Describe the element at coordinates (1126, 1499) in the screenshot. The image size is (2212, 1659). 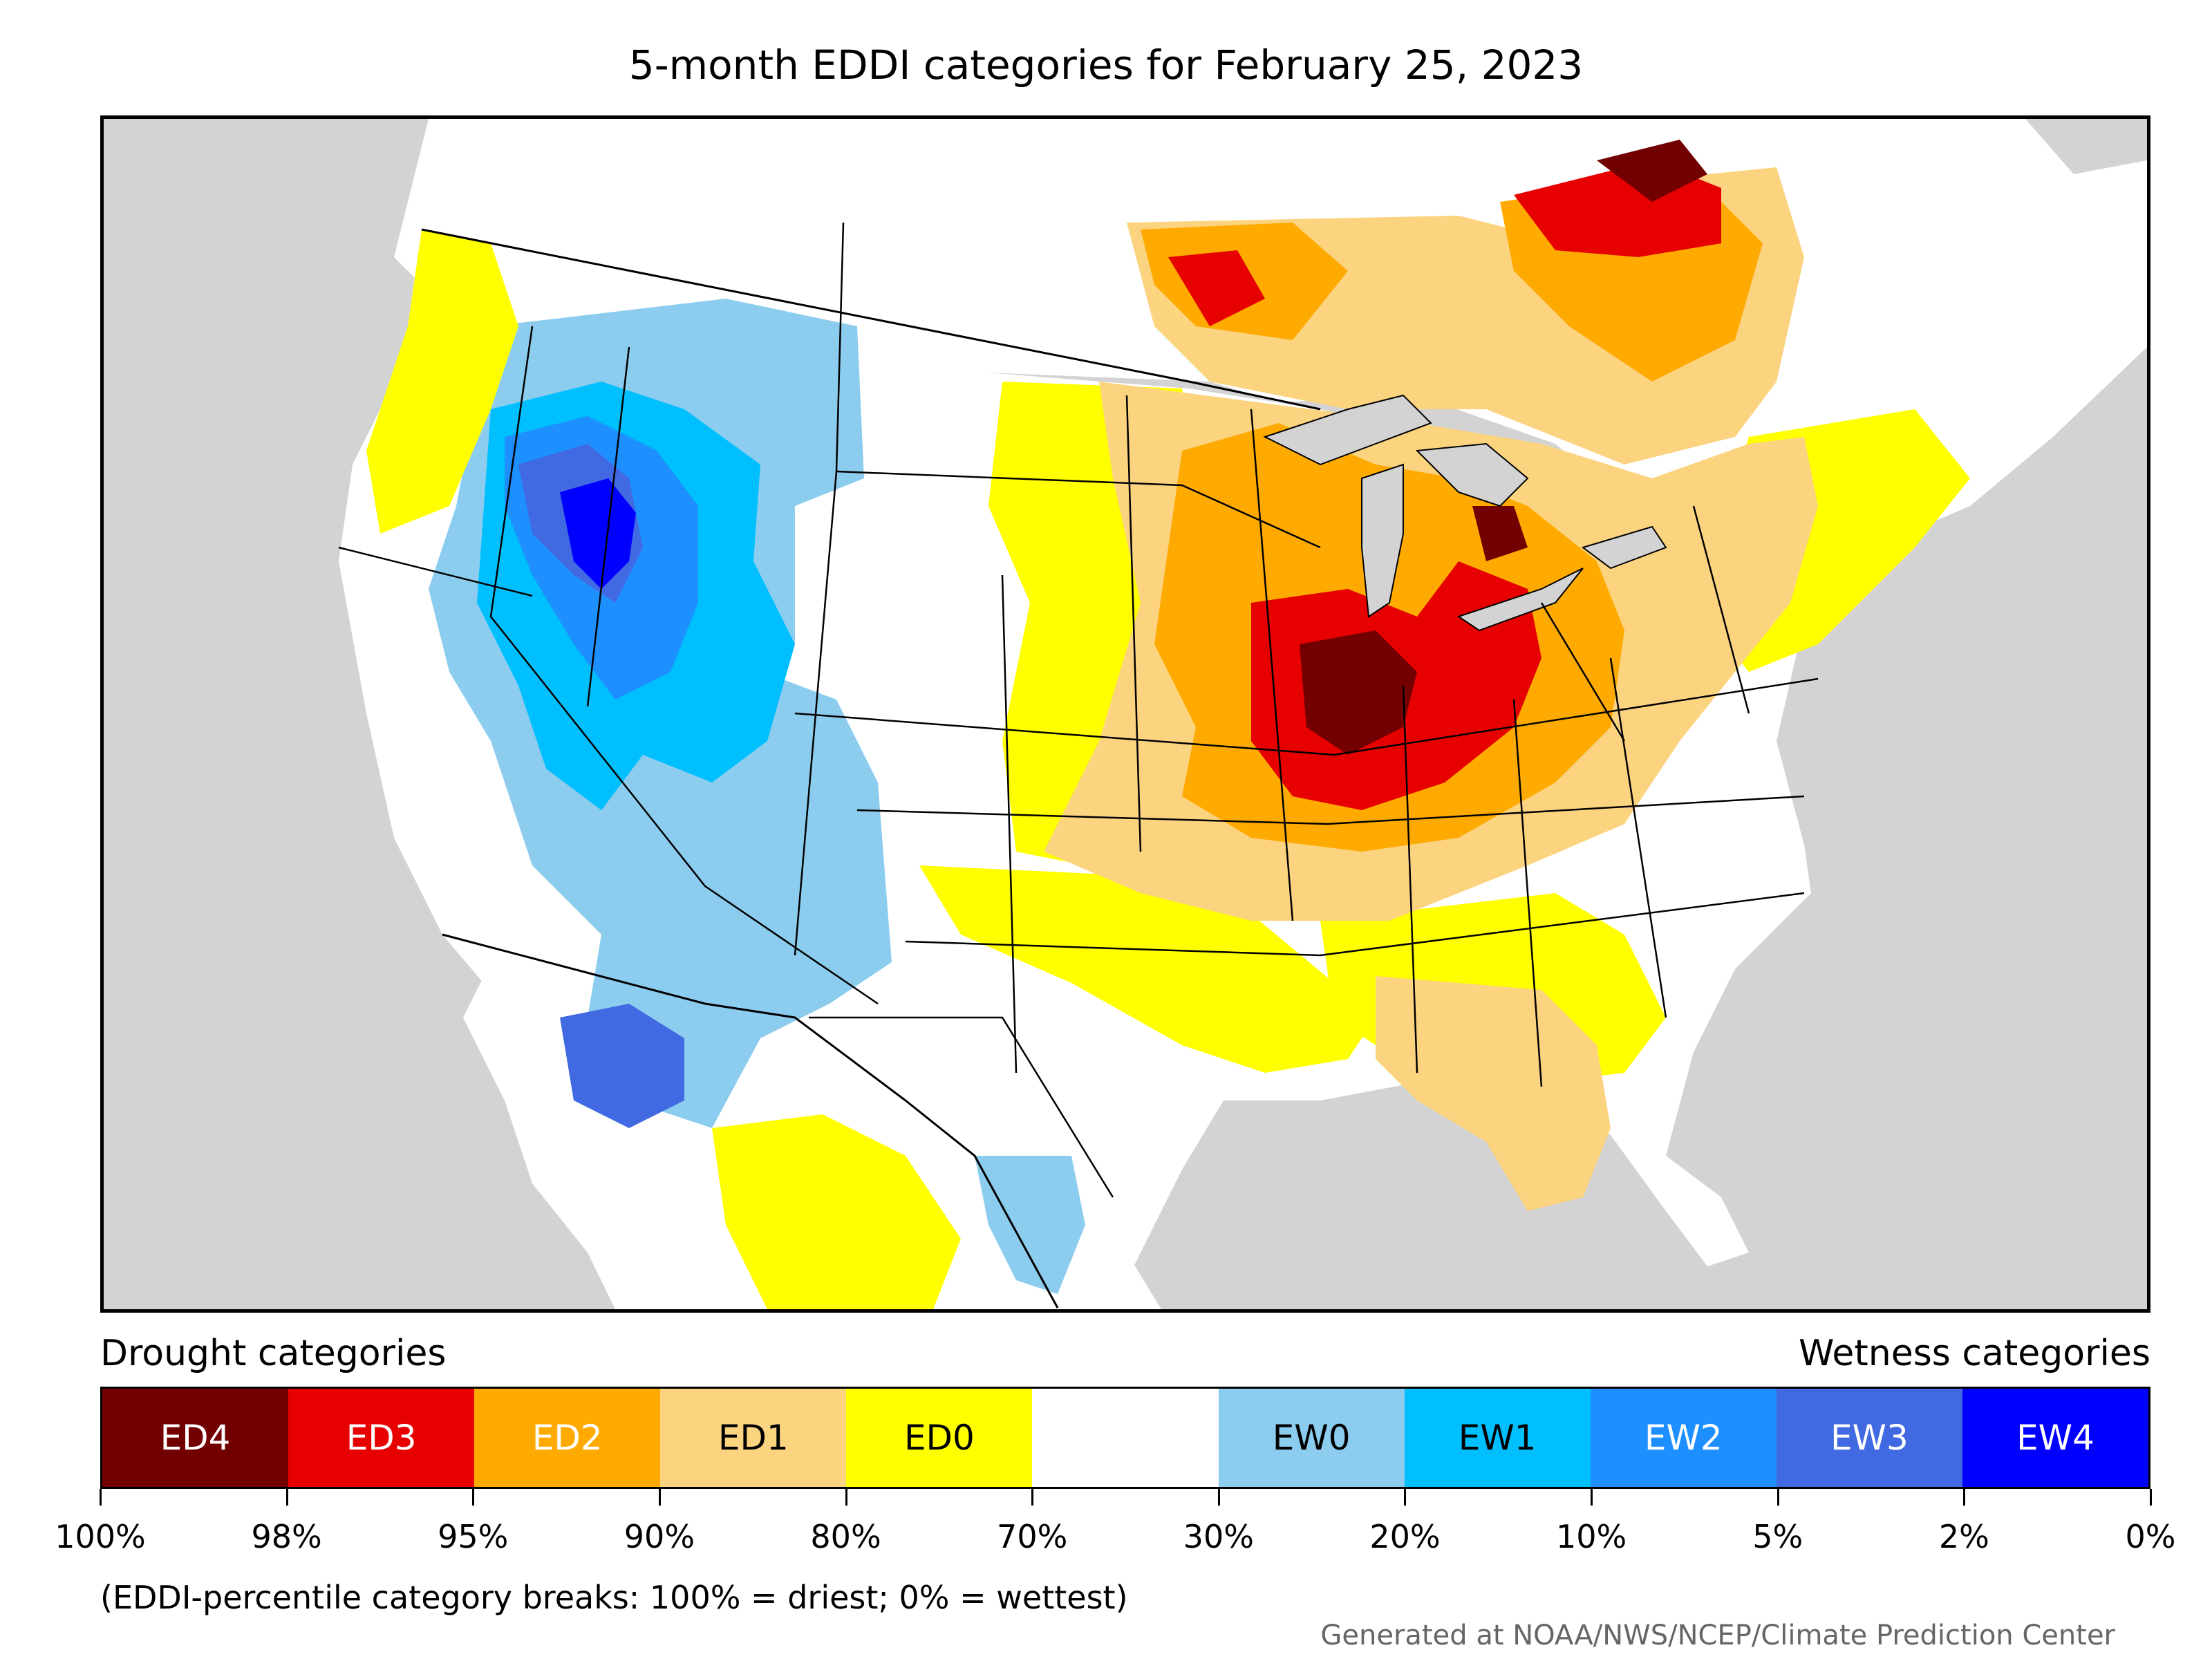
I see `legend-ticks` at that location.